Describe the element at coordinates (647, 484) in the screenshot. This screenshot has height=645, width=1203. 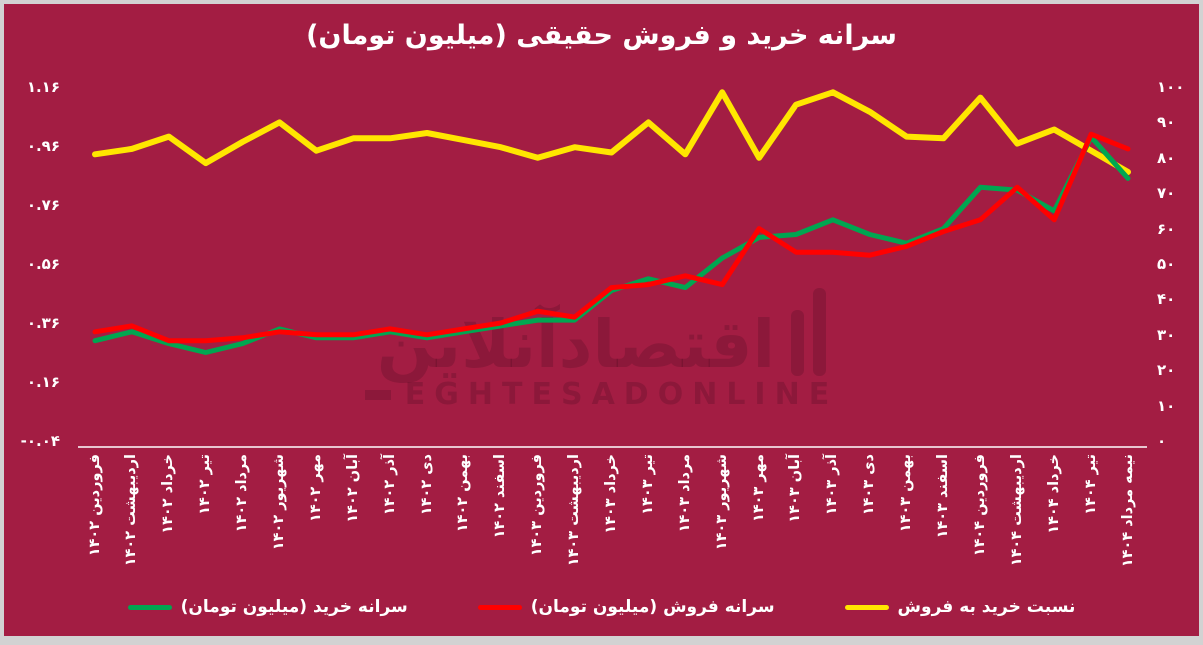
I see `x-axis-label: تیر ۱۴۰۳` at that location.